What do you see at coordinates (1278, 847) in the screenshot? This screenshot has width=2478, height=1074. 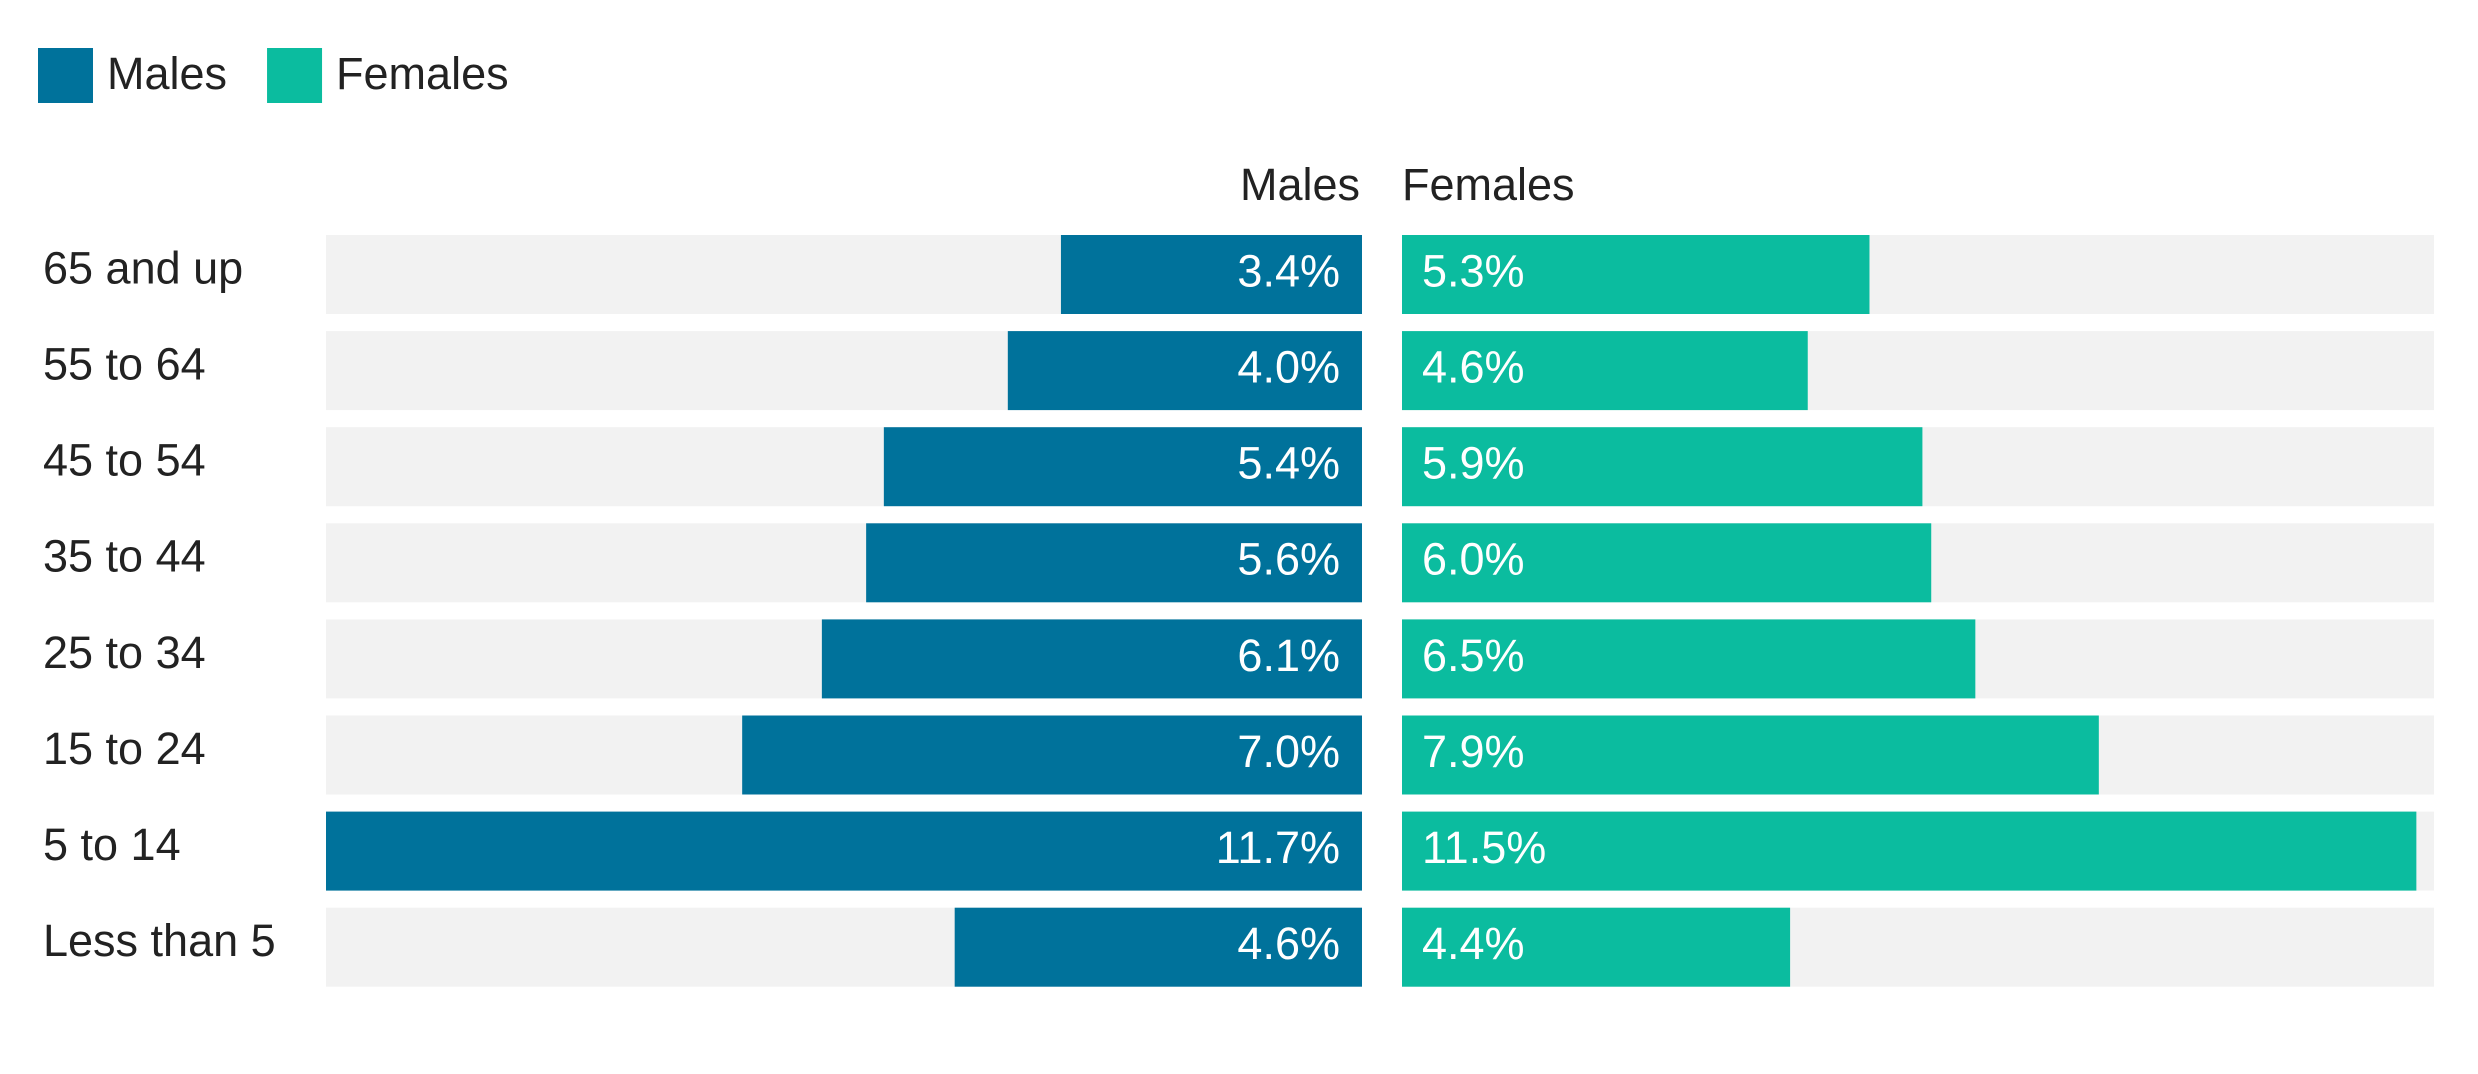 I see `value-label: 11.7%` at bounding box center [1278, 847].